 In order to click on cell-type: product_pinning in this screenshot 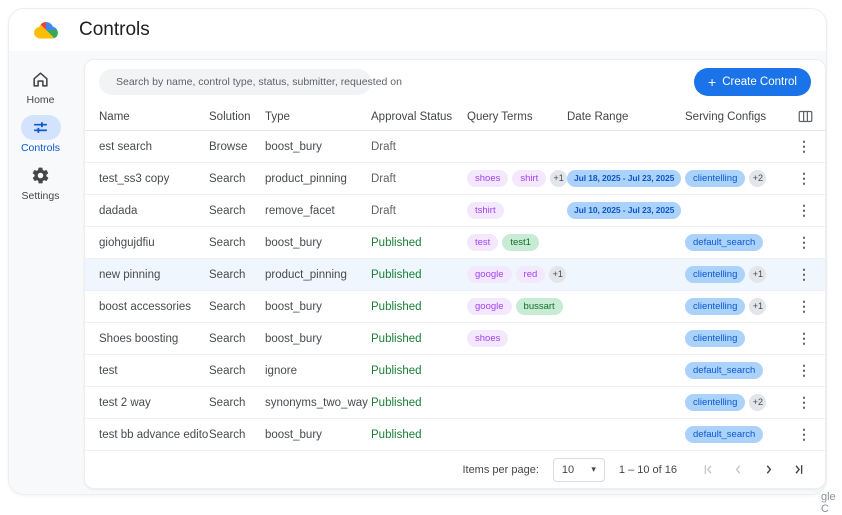, I will do `click(306, 274)`.